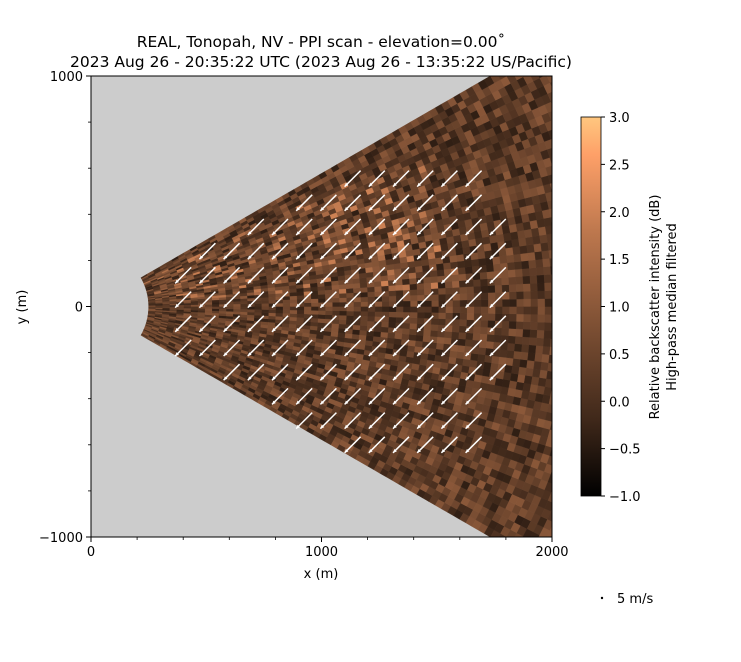 The image size is (741, 662). What do you see at coordinates (619, 402) in the screenshot?
I see `colorbar-tick-label: 0.0` at bounding box center [619, 402].